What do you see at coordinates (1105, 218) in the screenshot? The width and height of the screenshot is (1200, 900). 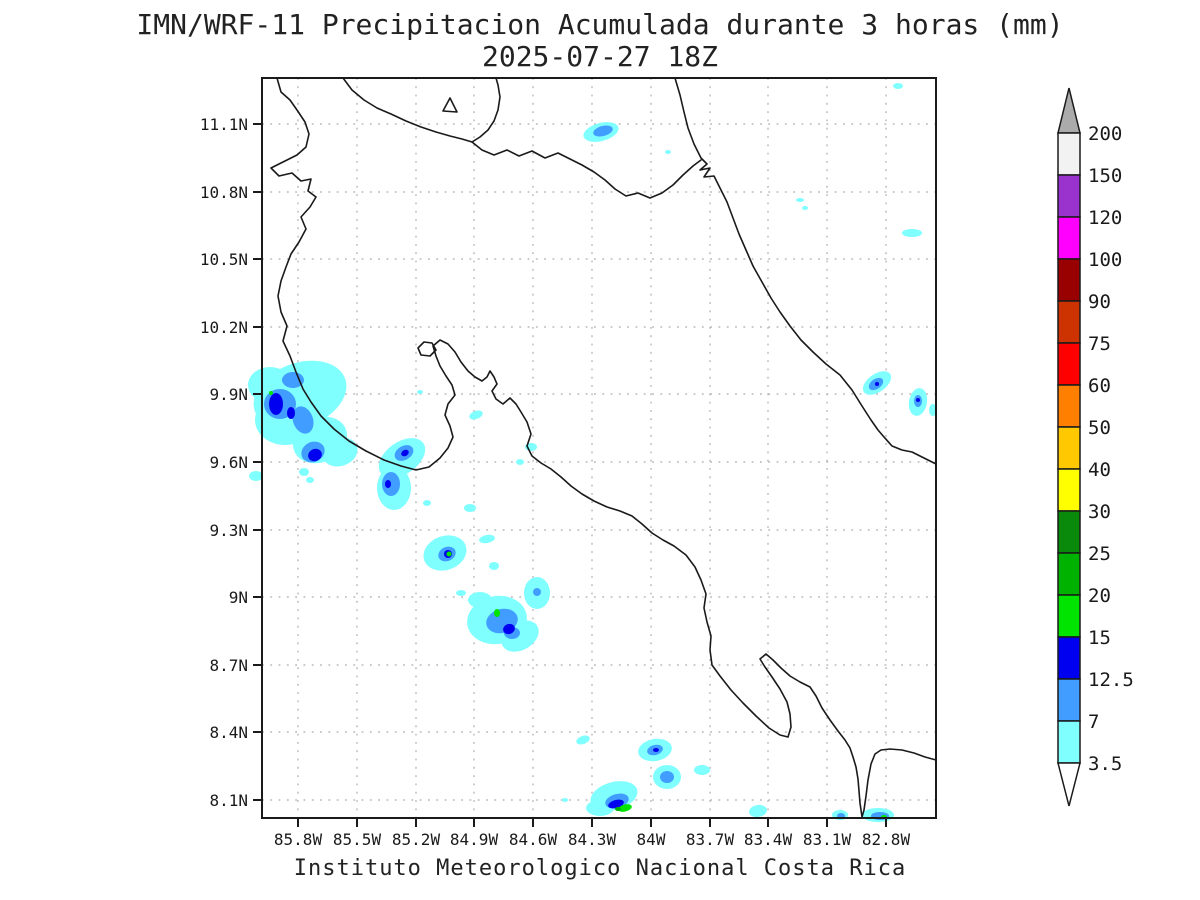 I see `colorbar-label: 120` at bounding box center [1105, 218].